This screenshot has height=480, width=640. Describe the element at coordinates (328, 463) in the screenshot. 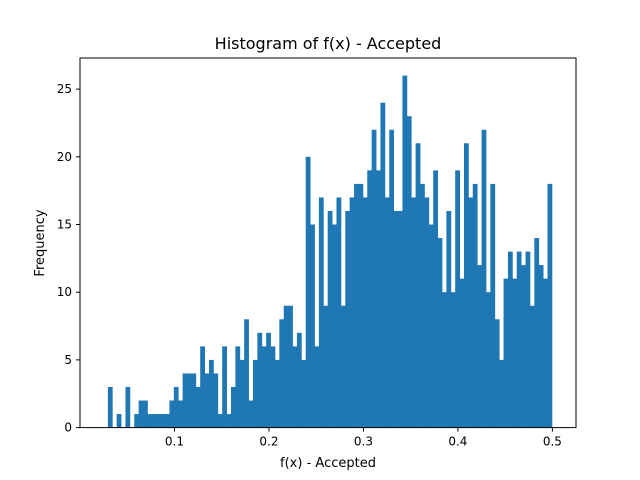

I see `x-axis-label: f(x) - Accepted` at that location.